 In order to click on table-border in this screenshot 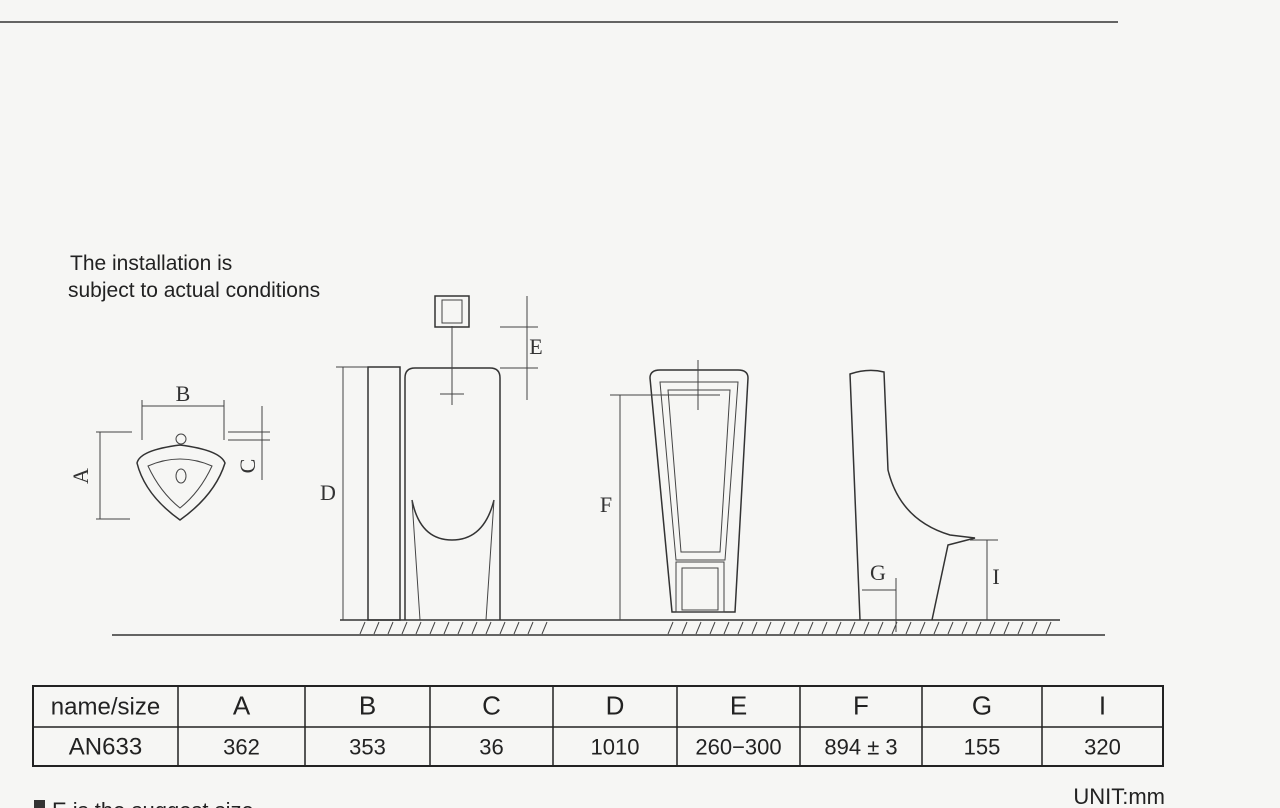, I will do `click(598, 726)`.